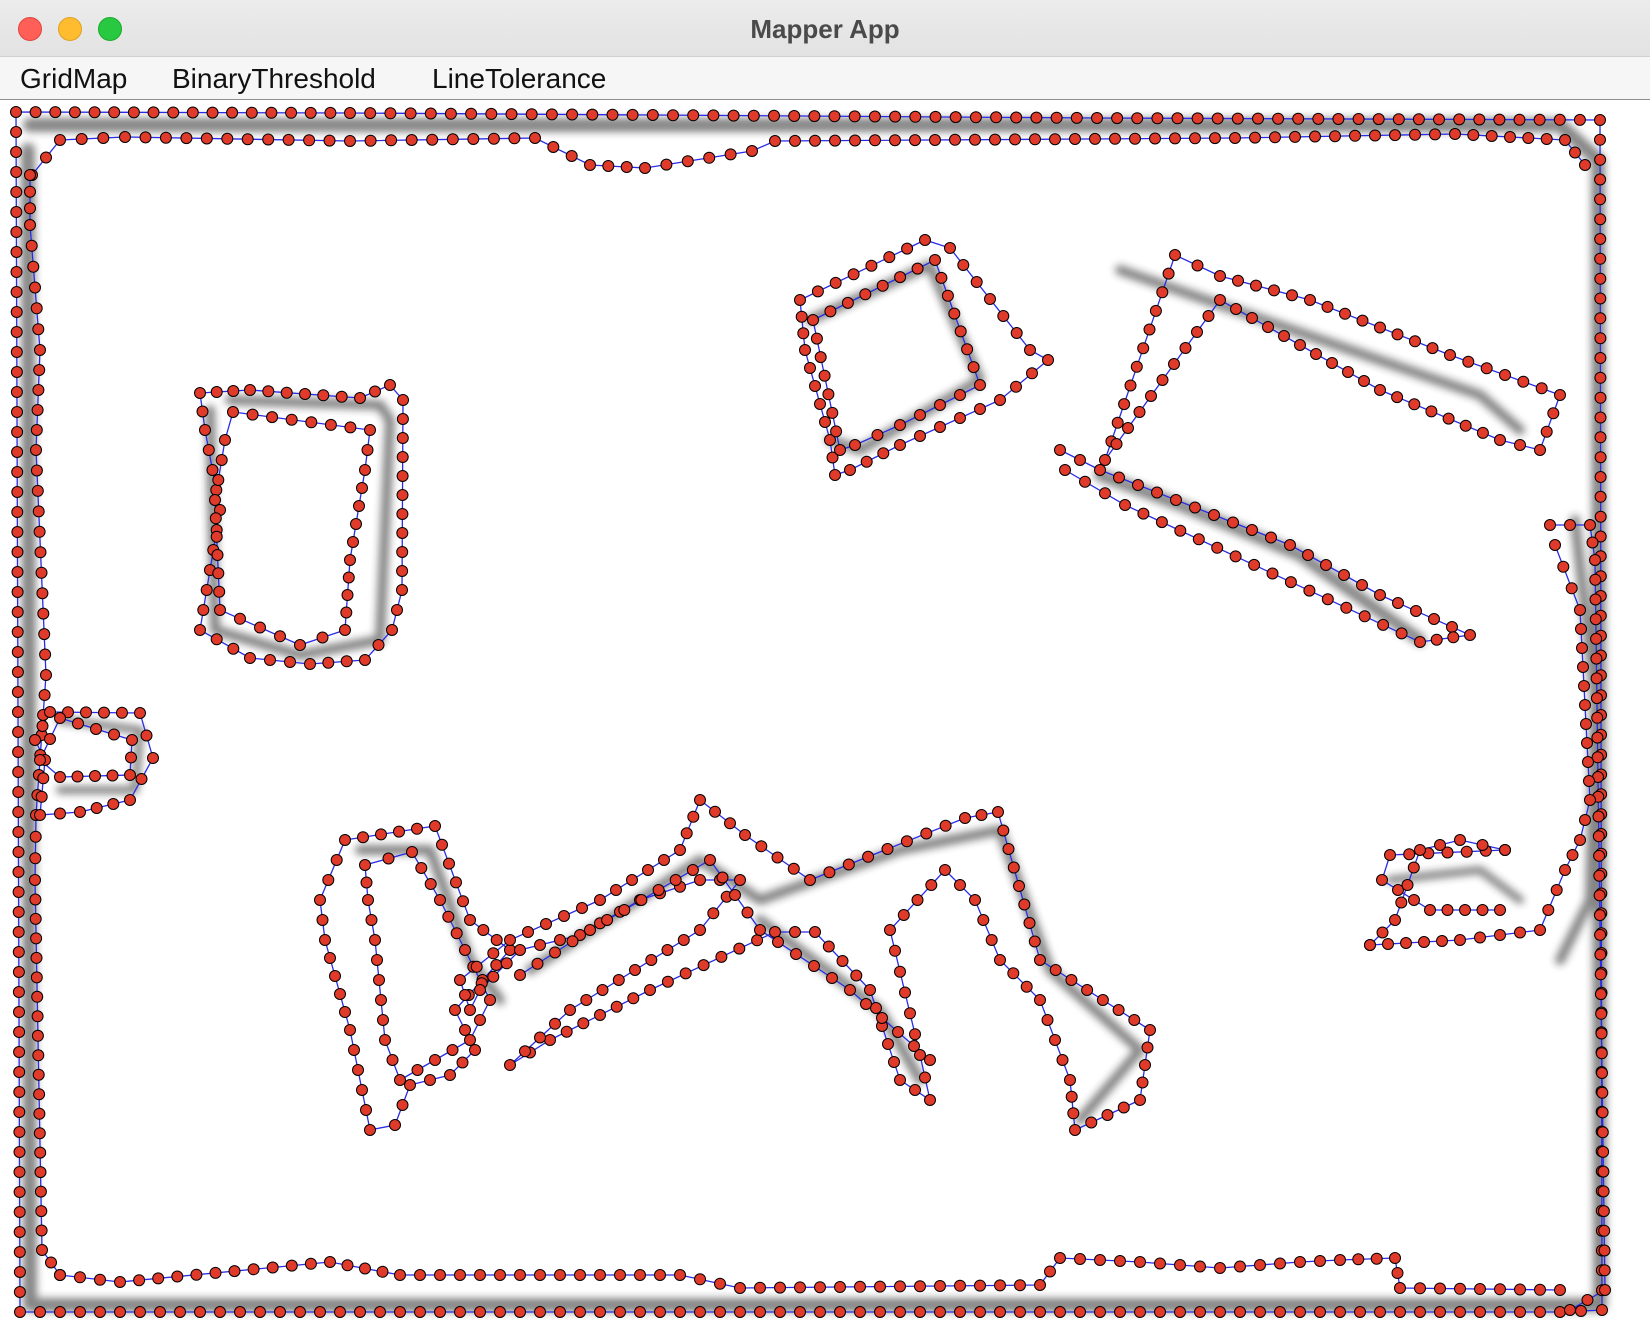 The image size is (1650, 1342). I want to click on minimize-window-button, so click(70, 29).